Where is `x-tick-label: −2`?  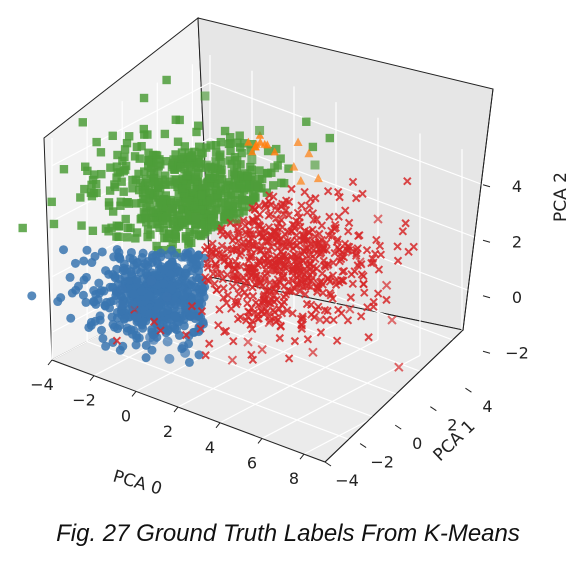 x-tick-label: −2 is located at coordinates (84, 400).